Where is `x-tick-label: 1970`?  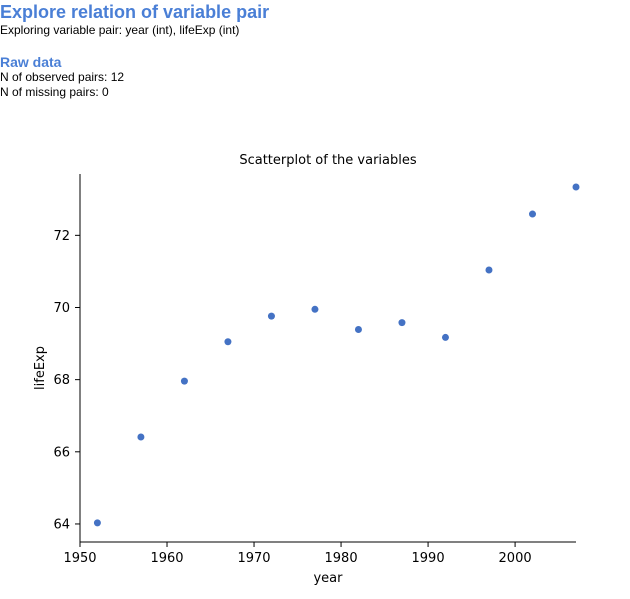 x-tick-label: 1970 is located at coordinates (253, 558).